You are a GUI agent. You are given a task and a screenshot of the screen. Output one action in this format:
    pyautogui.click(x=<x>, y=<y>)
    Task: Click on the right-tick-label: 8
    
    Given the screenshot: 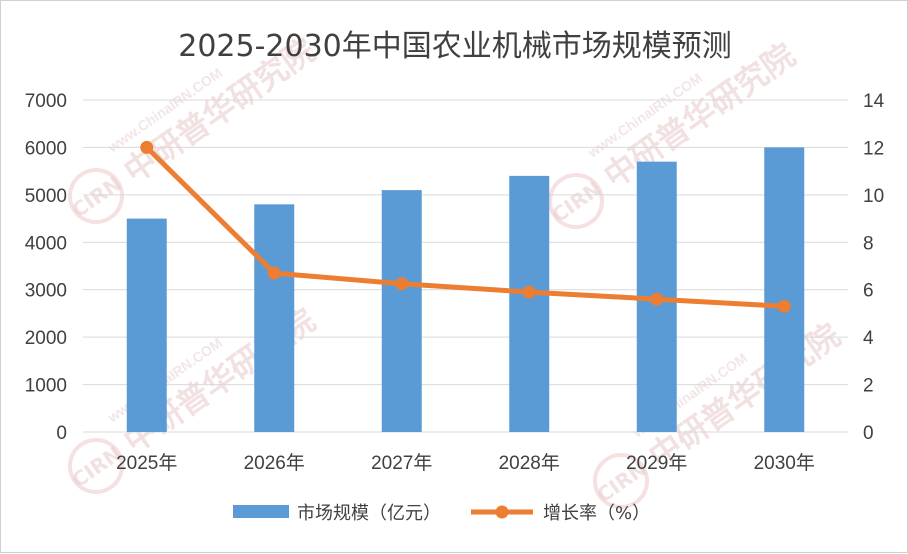 What is the action you would take?
    pyautogui.click(x=868, y=243)
    